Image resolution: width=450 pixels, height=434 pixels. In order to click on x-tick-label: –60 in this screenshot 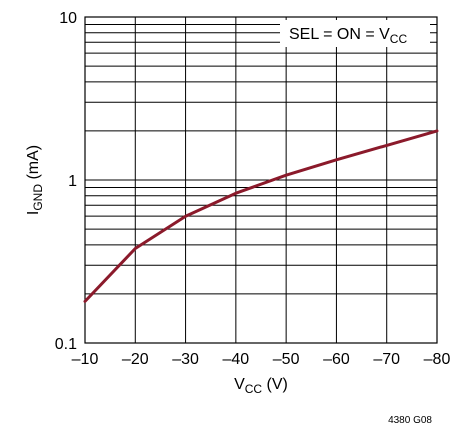, I will do `click(336, 359)`.